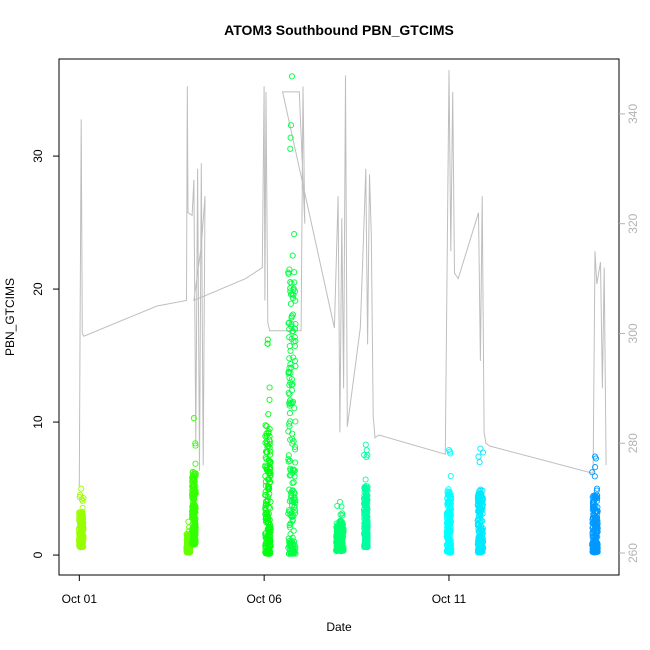 Image resolution: width=650 pixels, height=650 pixels. What do you see at coordinates (45, 353) in the screenshot?
I see `y-axis: 0 10 20 30` at bounding box center [45, 353].